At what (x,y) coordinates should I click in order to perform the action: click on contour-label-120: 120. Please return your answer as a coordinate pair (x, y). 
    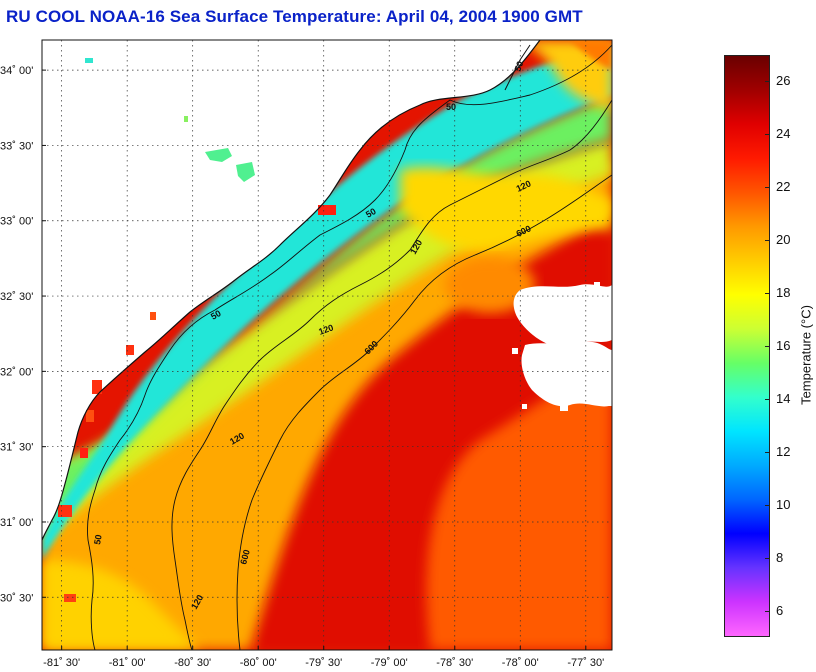
    Looking at the image, I should click on (326, 329).